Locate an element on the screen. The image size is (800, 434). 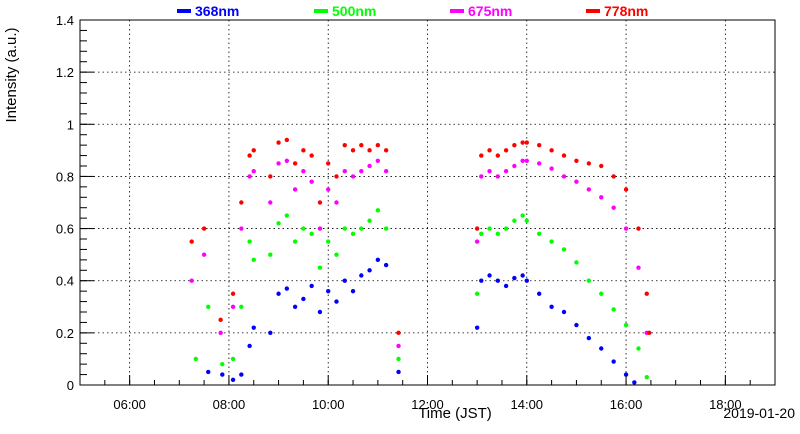
x-tick-label: 06:00 is located at coordinates (129, 404).